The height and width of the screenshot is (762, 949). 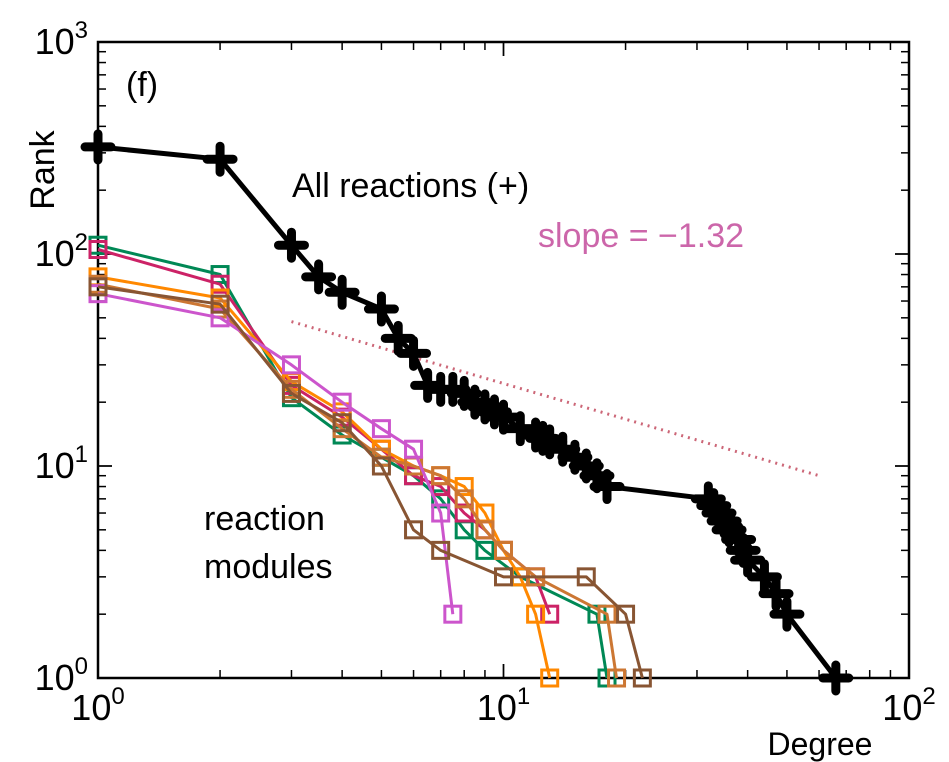 I want to click on x-tick-label: 10⁰, so click(x=97, y=705).